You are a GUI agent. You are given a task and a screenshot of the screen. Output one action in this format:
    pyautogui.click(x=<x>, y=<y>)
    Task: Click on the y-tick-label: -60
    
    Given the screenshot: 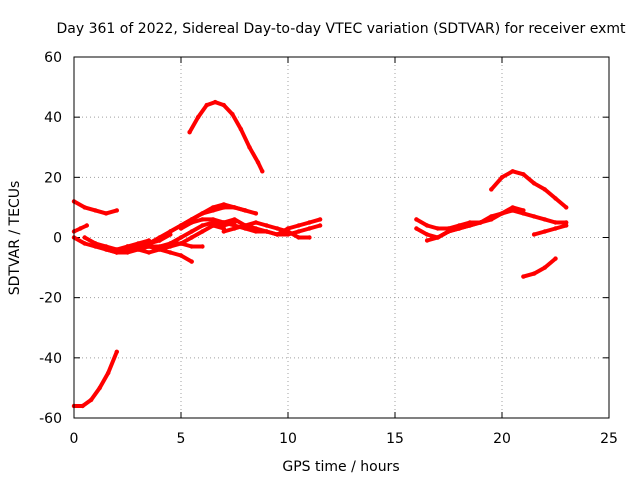 What is the action you would take?
    pyautogui.click(x=50, y=419)
    